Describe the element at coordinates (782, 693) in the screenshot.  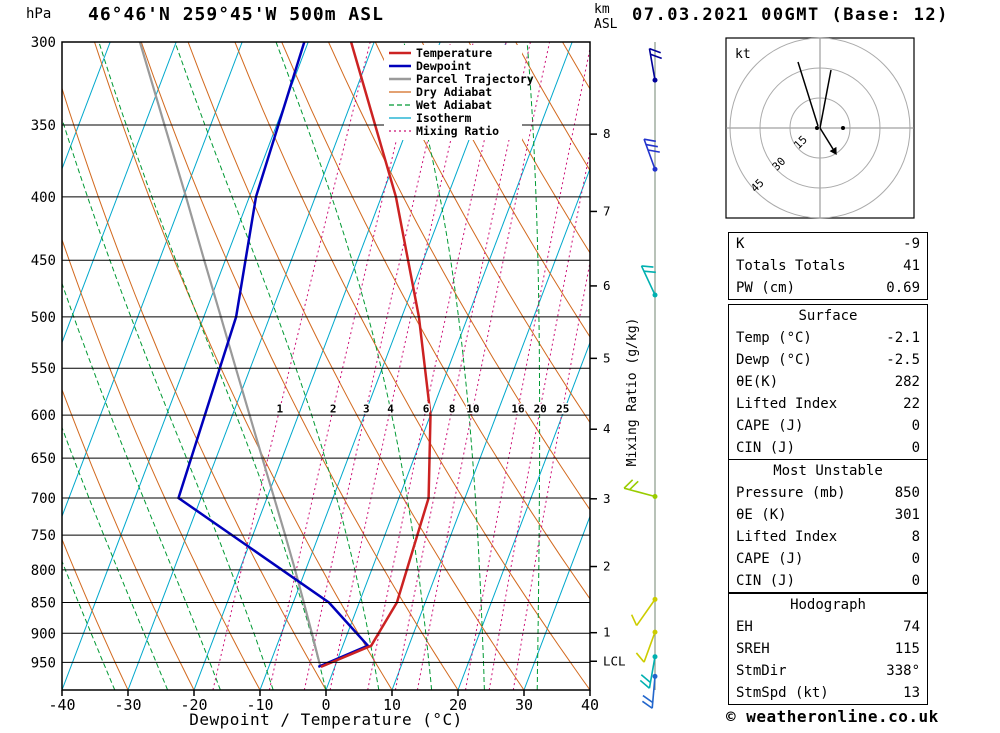
I see `row-label: StmSpd (kt)` at that location.